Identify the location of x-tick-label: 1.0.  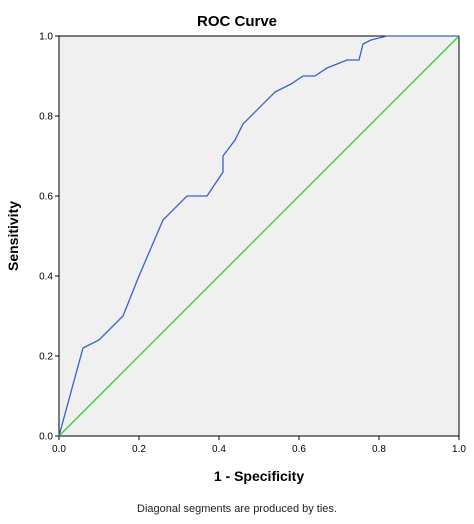
(459, 449).